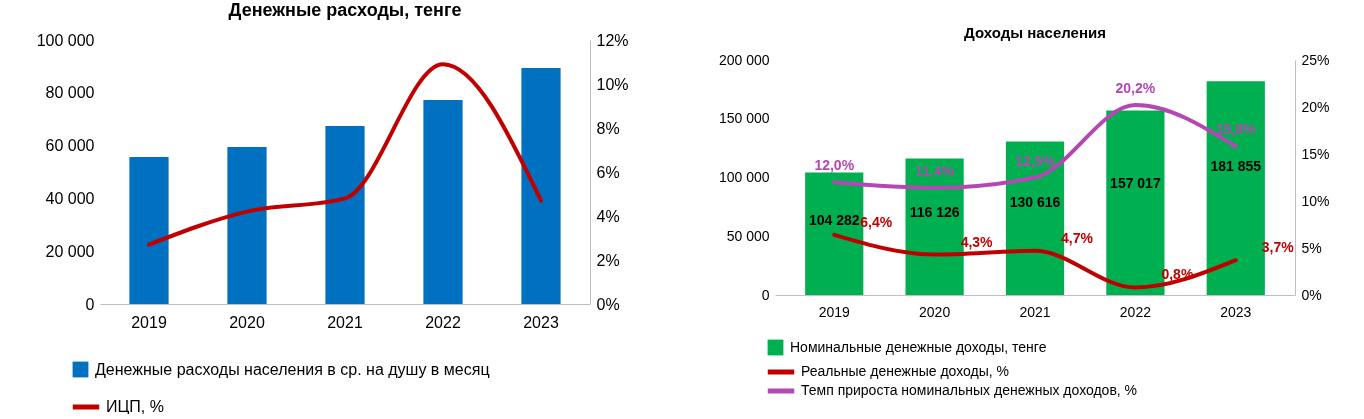  What do you see at coordinates (1311, 247) in the screenshot?
I see `y2-tick-label: 5%` at bounding box center [1311, 247].